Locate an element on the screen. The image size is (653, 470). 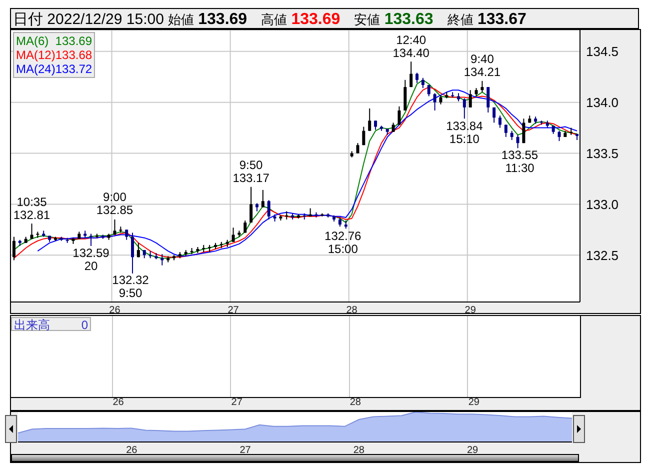
category-label: 26 is located at coordinates (118, 402).